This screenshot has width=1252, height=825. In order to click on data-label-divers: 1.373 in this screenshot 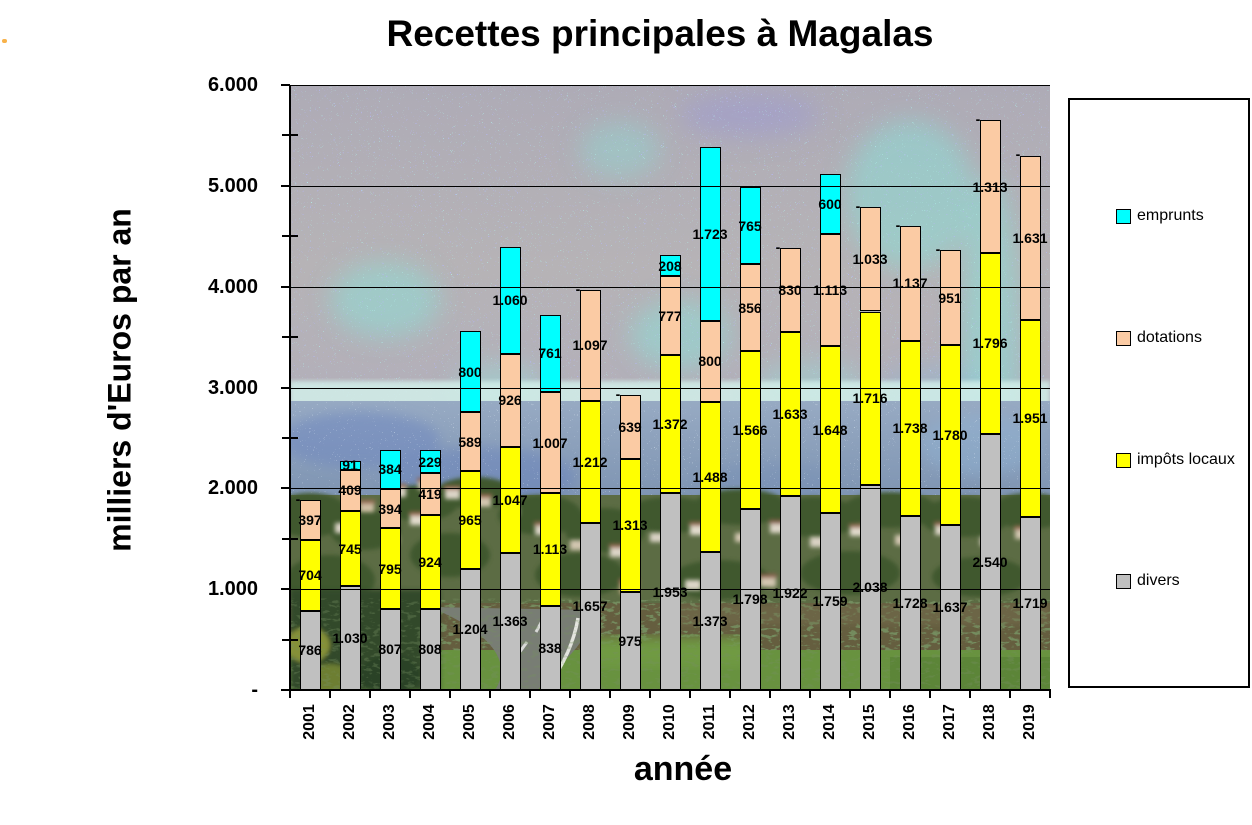, I will do `click(710, 620)`.